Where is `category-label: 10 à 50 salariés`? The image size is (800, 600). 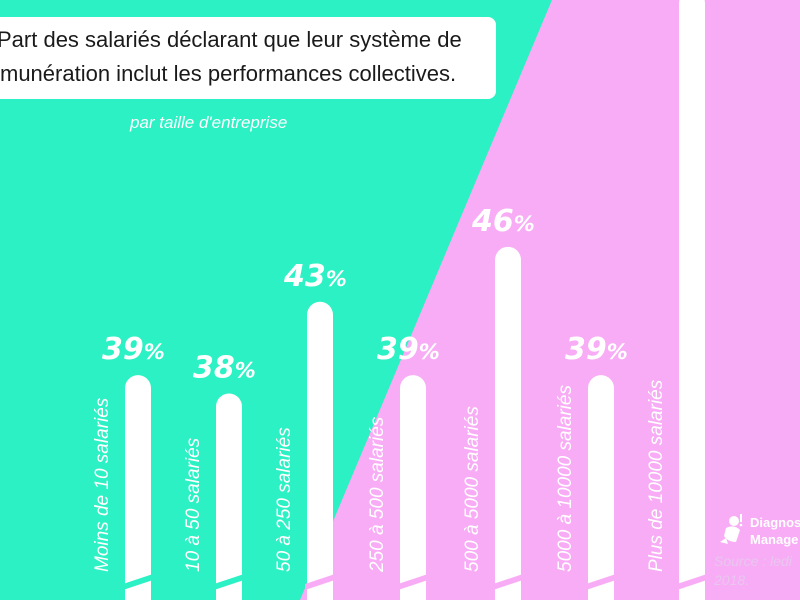 category-label: 10 à 50 salariés is located at coordinates (193, 504).